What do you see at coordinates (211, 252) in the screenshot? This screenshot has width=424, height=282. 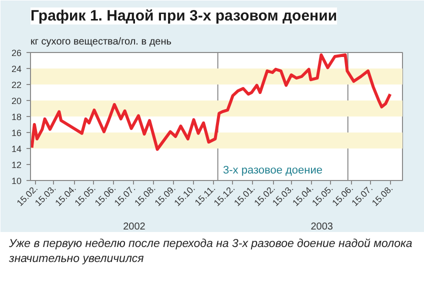 I see `text: Уже в первую неделю после перехода на 3-х разовое доение надой молока значительно увеличился` at bounding box center [211, 252].